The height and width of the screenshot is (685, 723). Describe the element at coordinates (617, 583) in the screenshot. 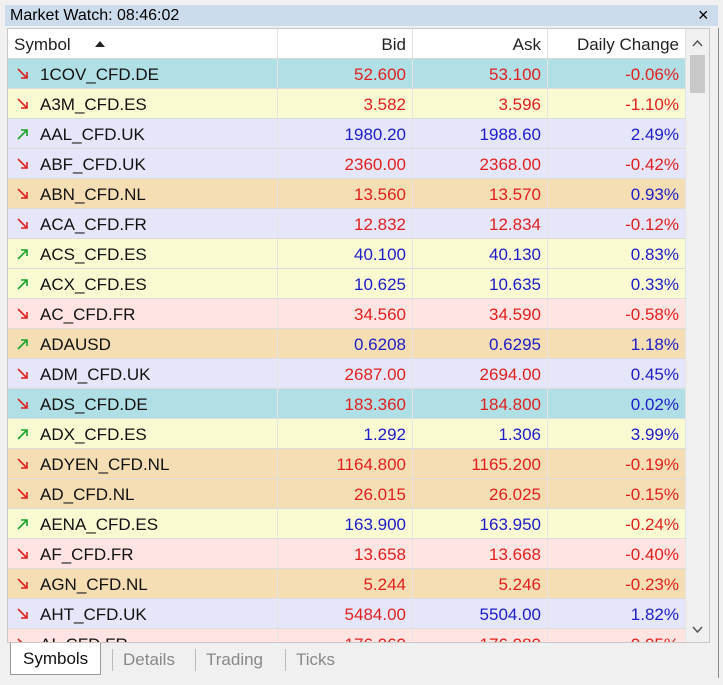

I see `daily-change: -0.23%` at that location.